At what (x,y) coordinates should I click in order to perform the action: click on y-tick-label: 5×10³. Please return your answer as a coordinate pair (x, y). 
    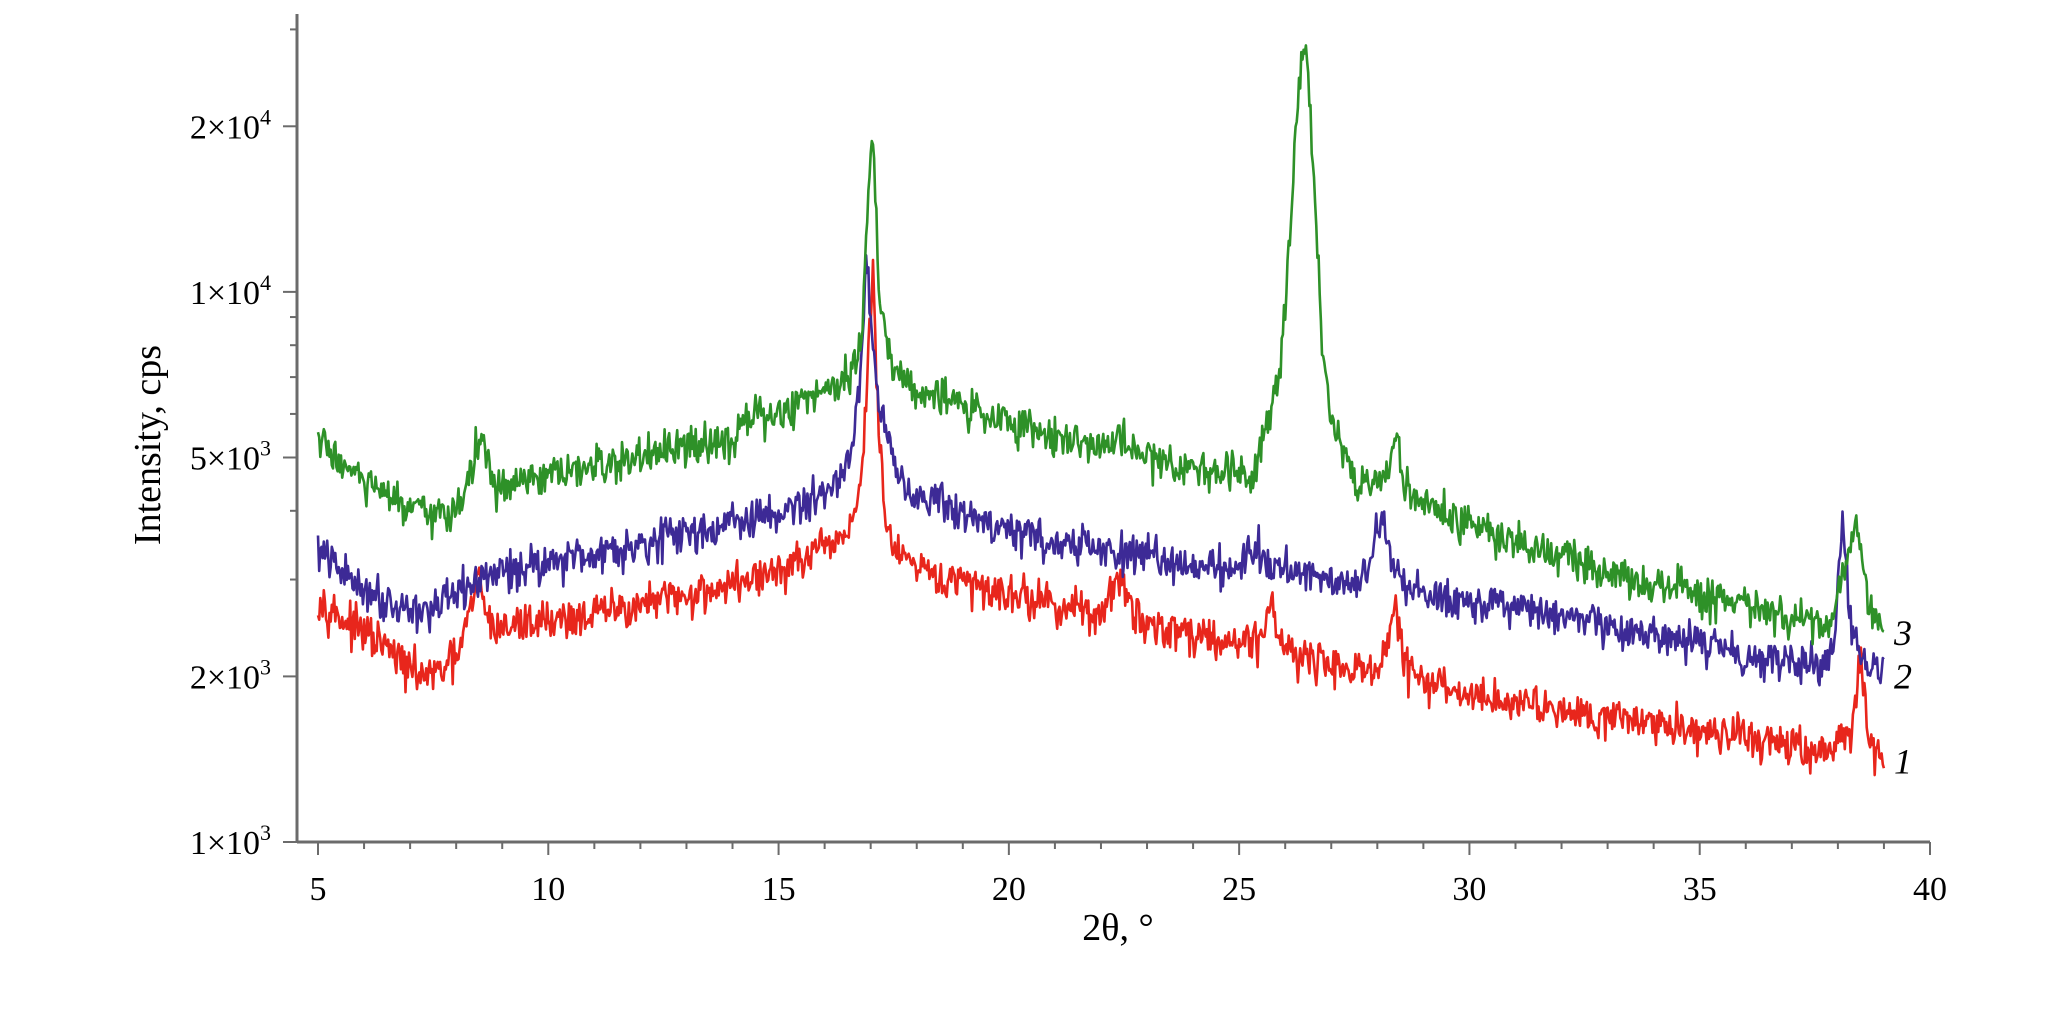
    Looking at the image, I should click on (230, 456).